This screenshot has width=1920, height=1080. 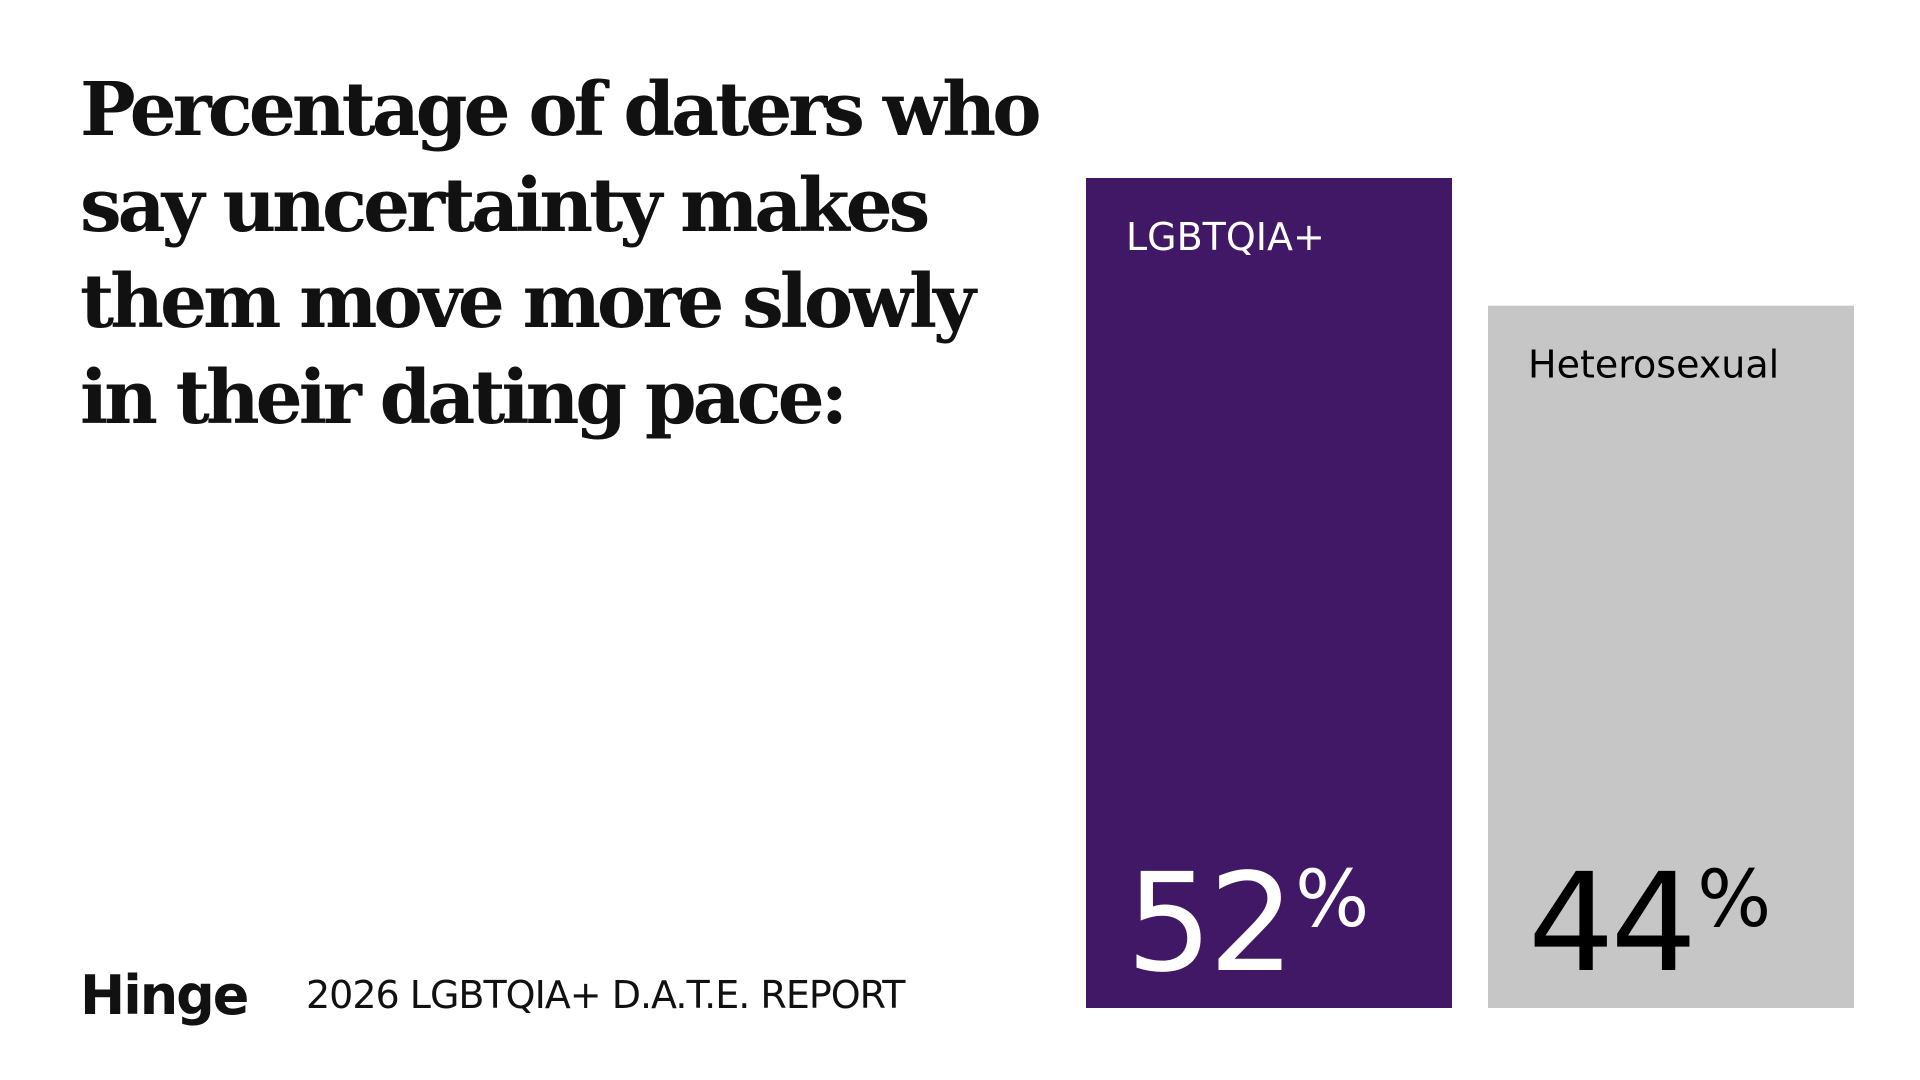 What do you see at coordinates (1332, 900) in the screenshot?
I see `bar-value-unit-1: %` at bounding box center [1332, 900].